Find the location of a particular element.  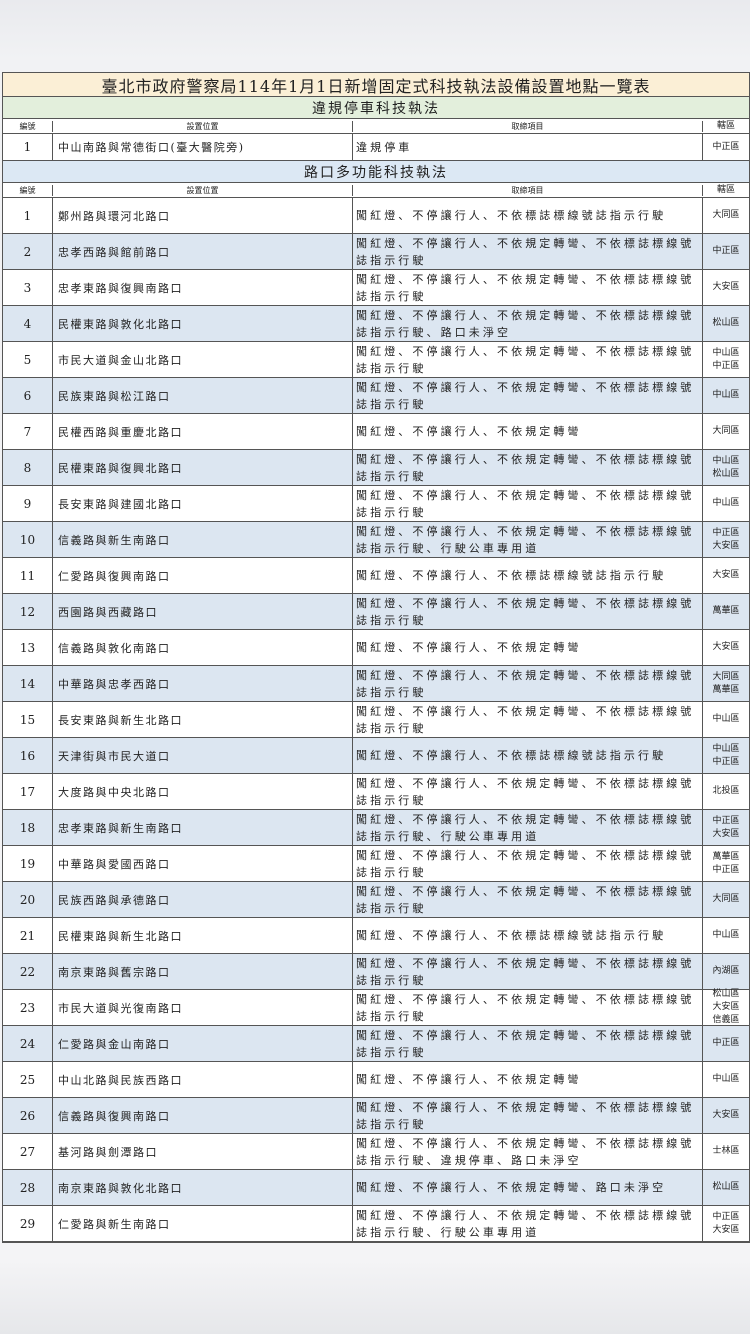

row-location: 民族西路與承德路口 is located at coordinates (203, 899).